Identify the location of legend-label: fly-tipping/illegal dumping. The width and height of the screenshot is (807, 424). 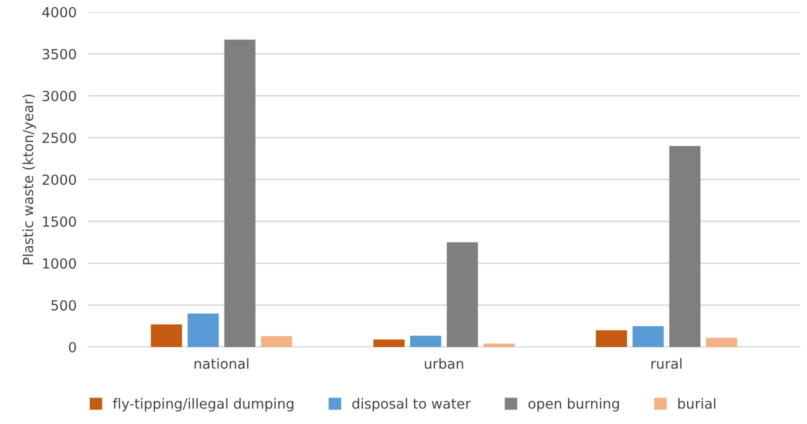
(203, 405).